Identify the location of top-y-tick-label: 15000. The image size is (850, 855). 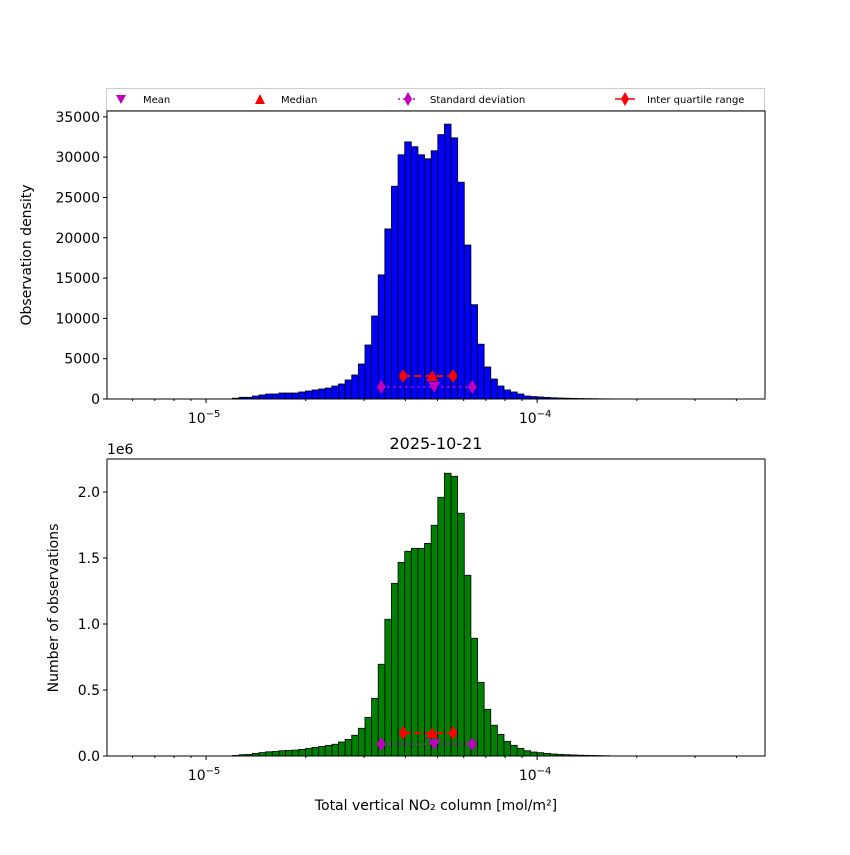
(77, 279).